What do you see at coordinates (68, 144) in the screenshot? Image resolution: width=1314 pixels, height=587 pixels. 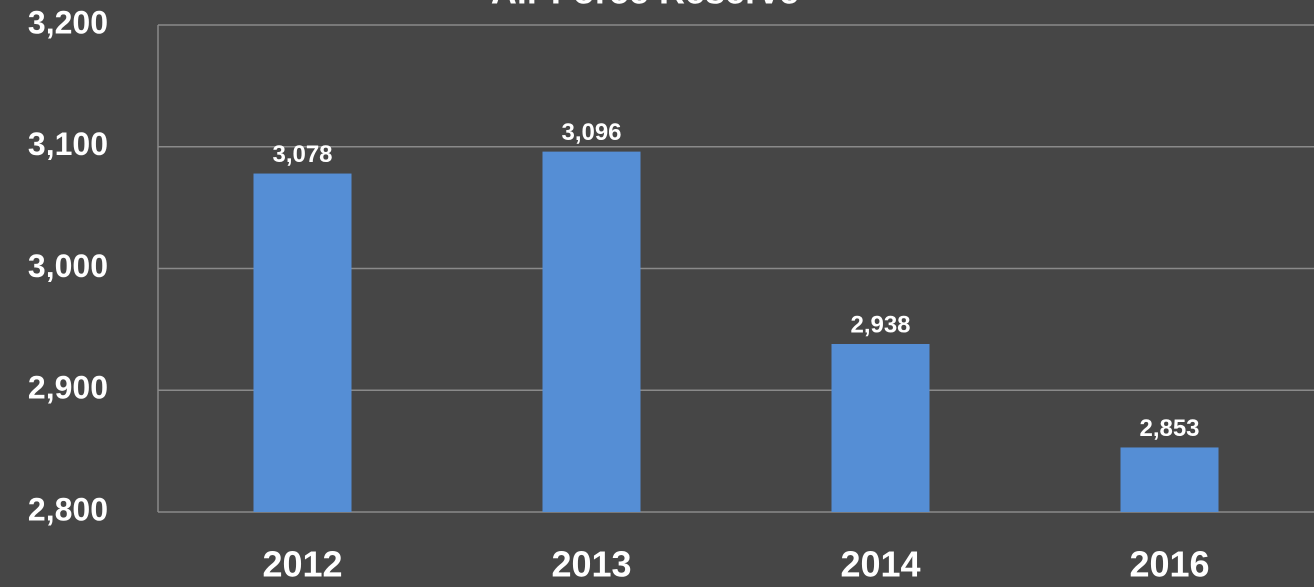 I see `y-tick-label: 3,100` at bounding box center [68, 144].